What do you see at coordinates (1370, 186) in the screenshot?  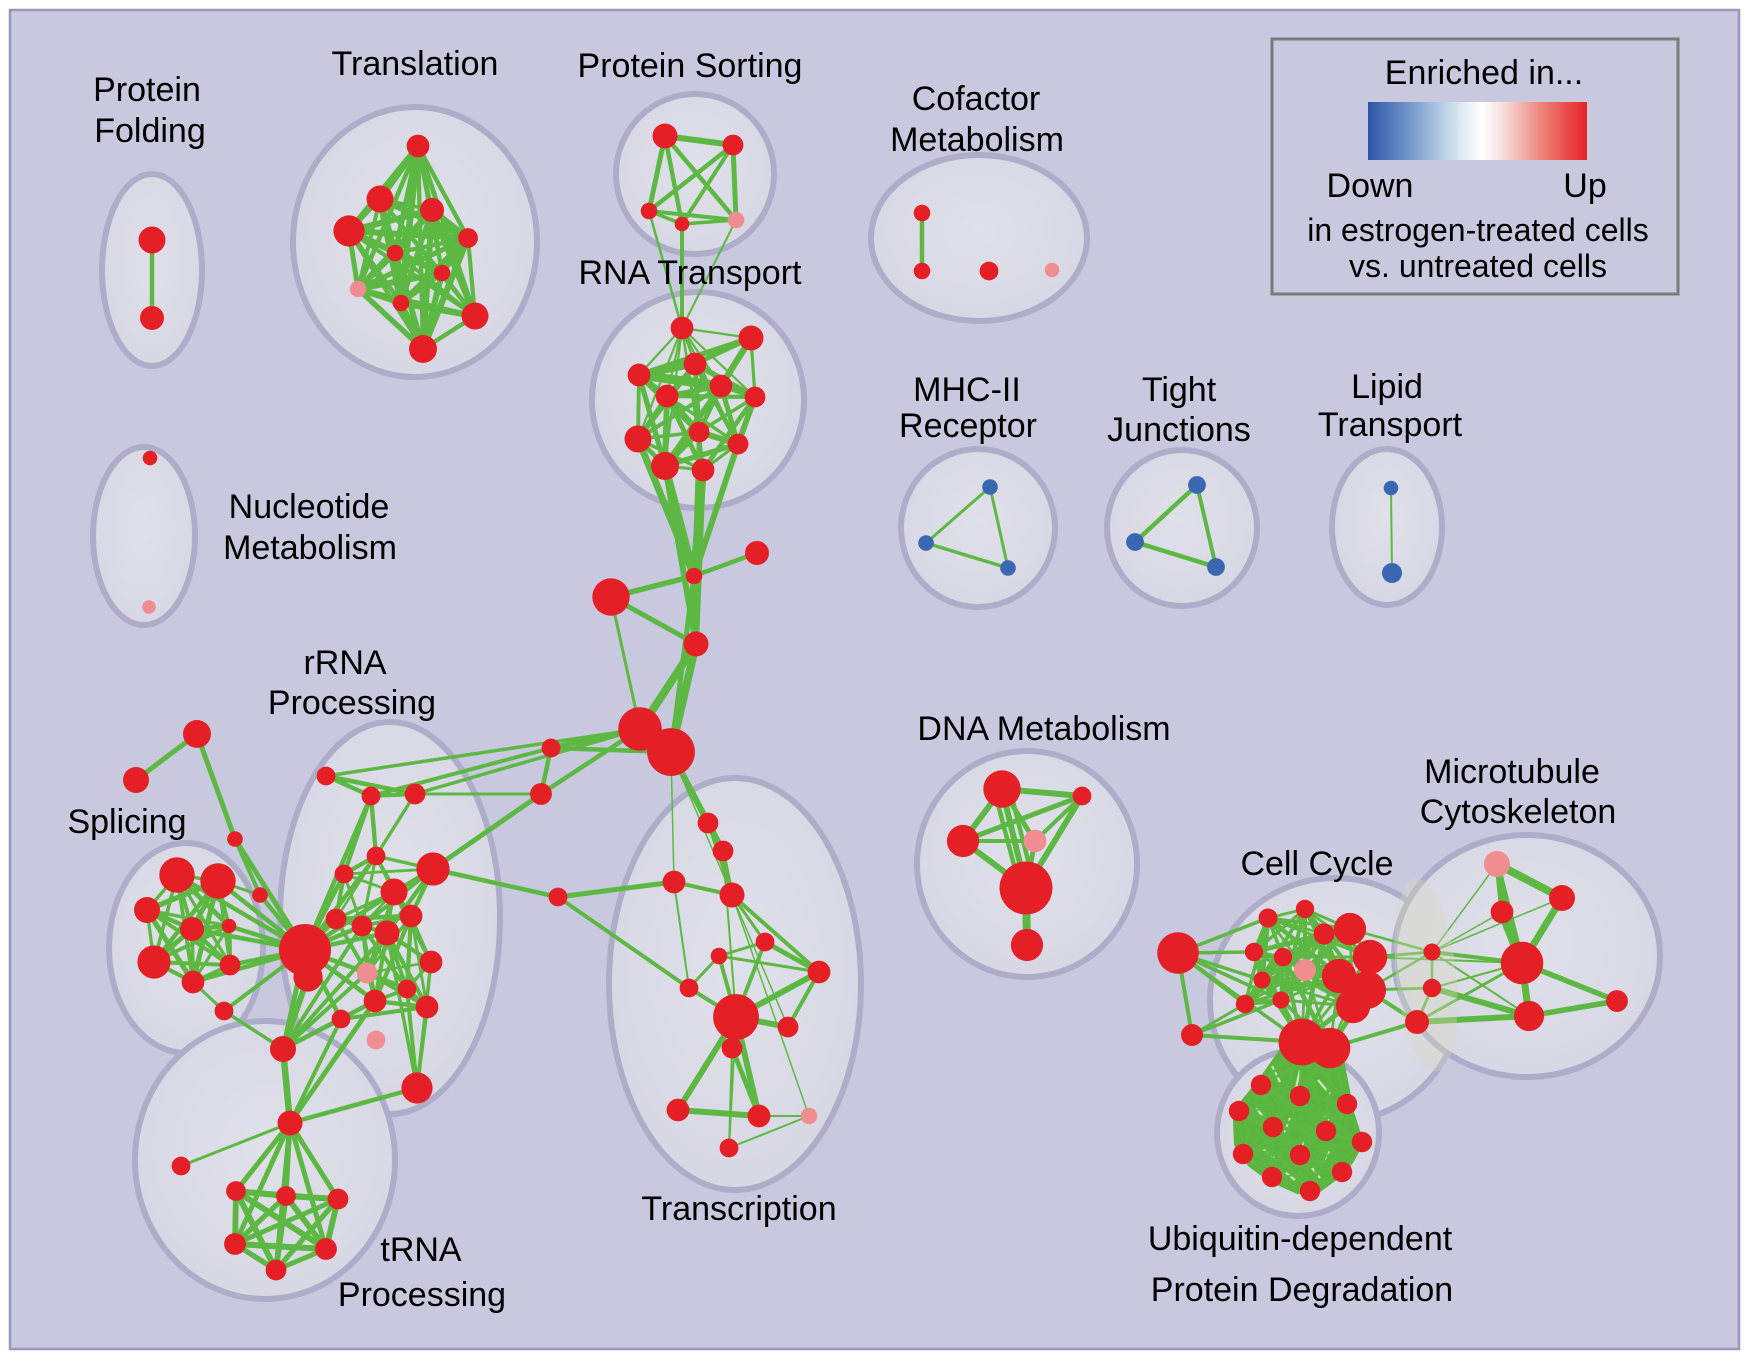 I see `svg-text: Down` at bounding box center [1370, 186].